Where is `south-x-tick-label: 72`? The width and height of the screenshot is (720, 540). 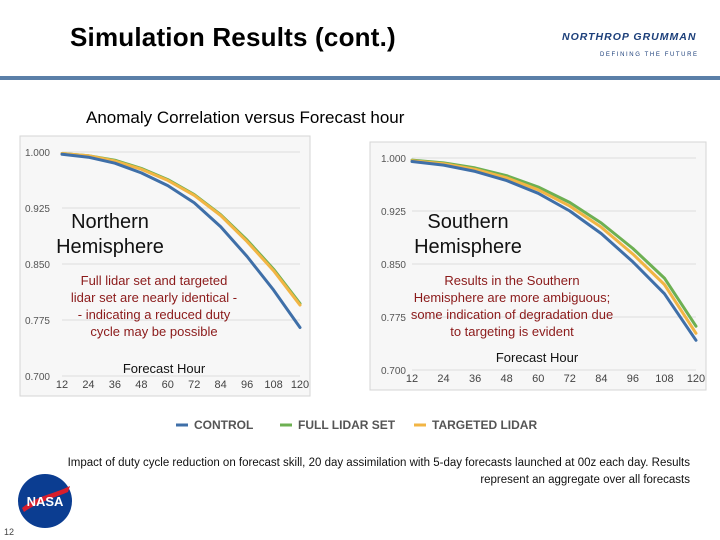 south-x-tick-label: 72 is located at coordinates (570, 379).